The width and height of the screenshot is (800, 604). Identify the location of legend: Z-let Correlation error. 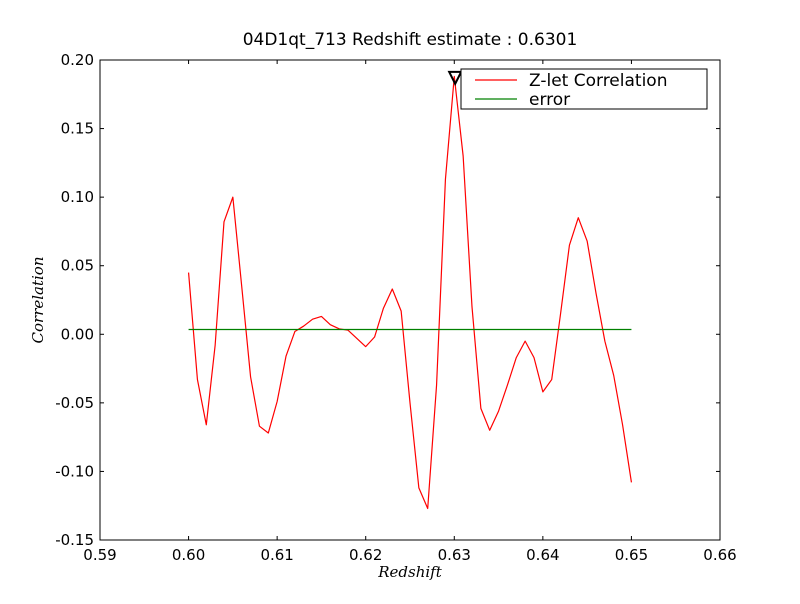
(584, 89).